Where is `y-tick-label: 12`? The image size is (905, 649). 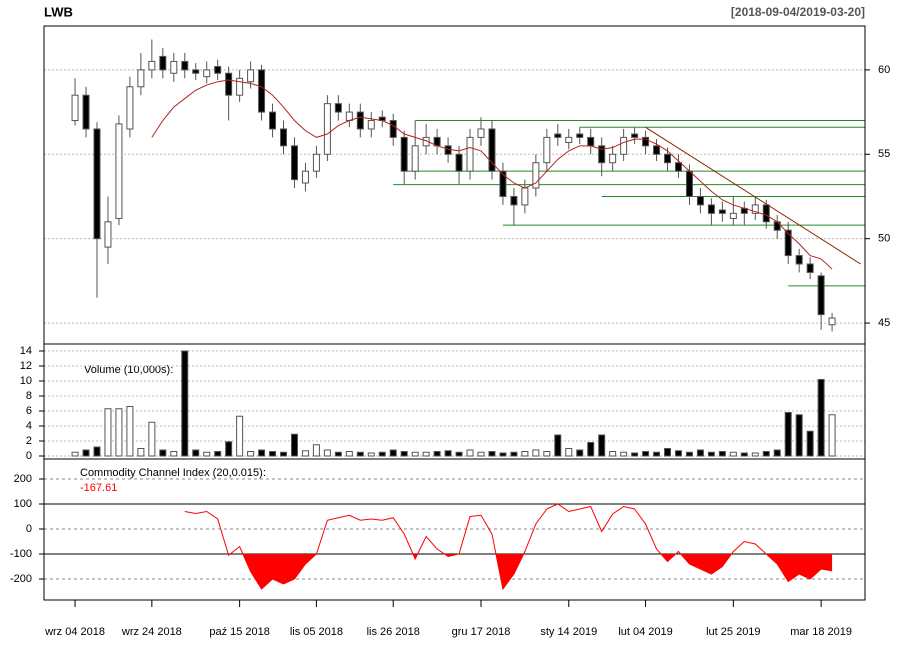 y-tick-label: 12 is located at coordinates (26, 366).